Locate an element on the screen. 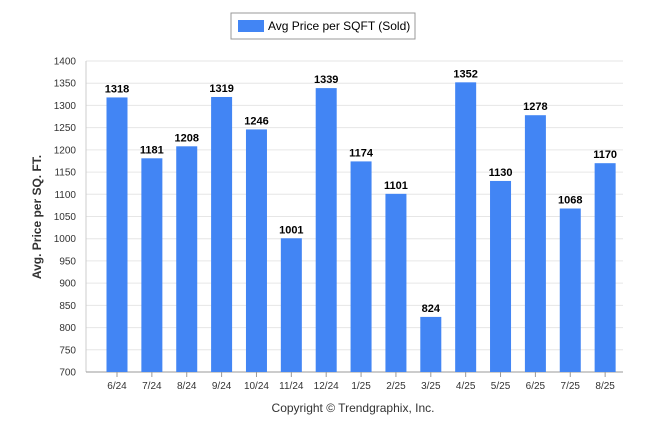  legend: Avg Price per SQFT (Sold) is located at coordinates (323, 26).